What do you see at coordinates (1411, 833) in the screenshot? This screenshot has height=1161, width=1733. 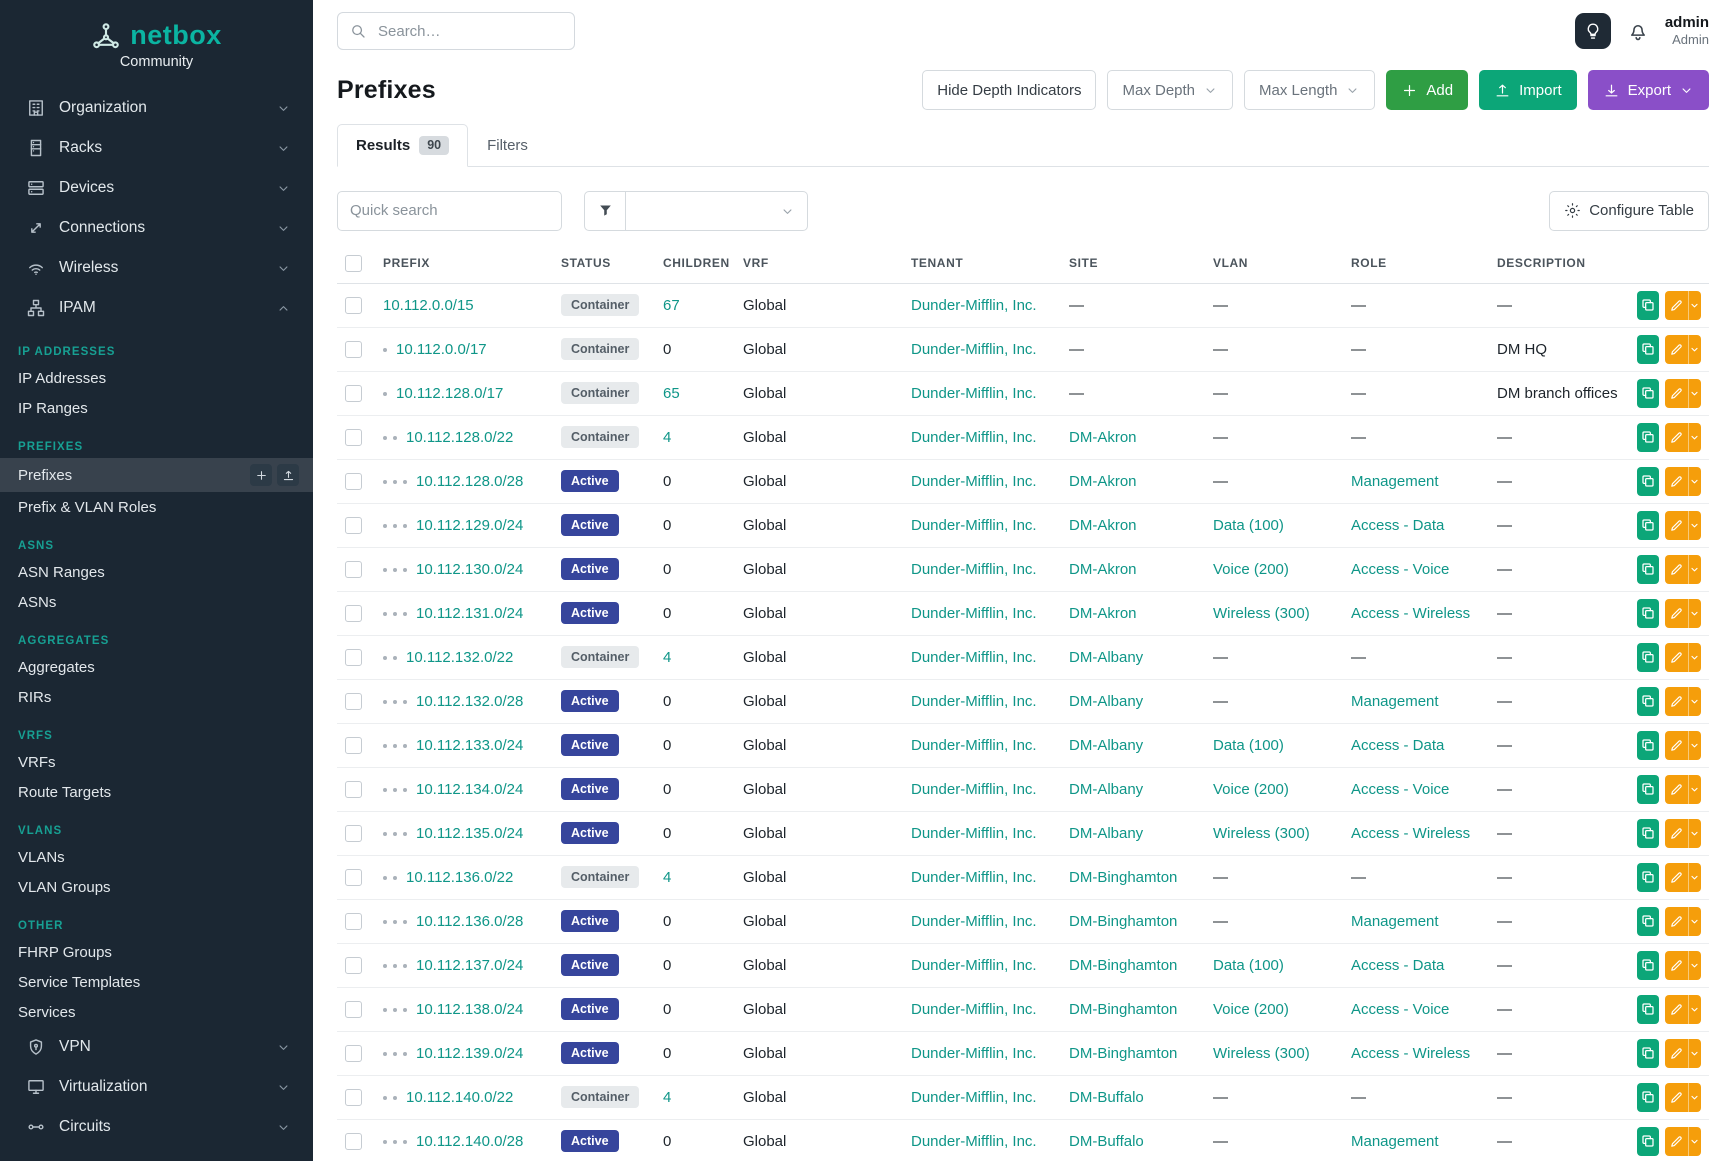 I see `role-link: Access - Wireless` at bounding box center [1411, 833].